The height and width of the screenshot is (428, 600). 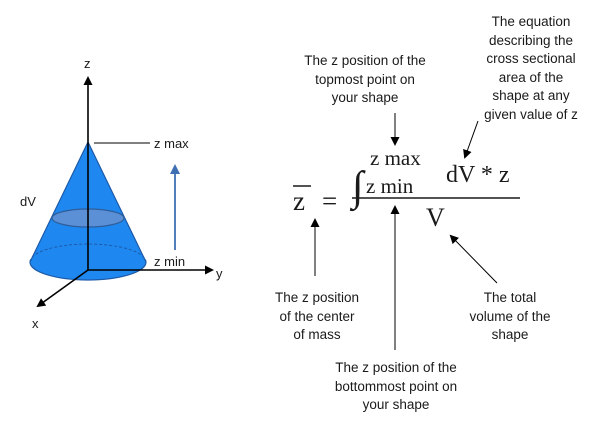 What do you see at coordinates (171, 143) in the screenshot?
I see `z-max-label: z max` at bounding box center [171, 143].